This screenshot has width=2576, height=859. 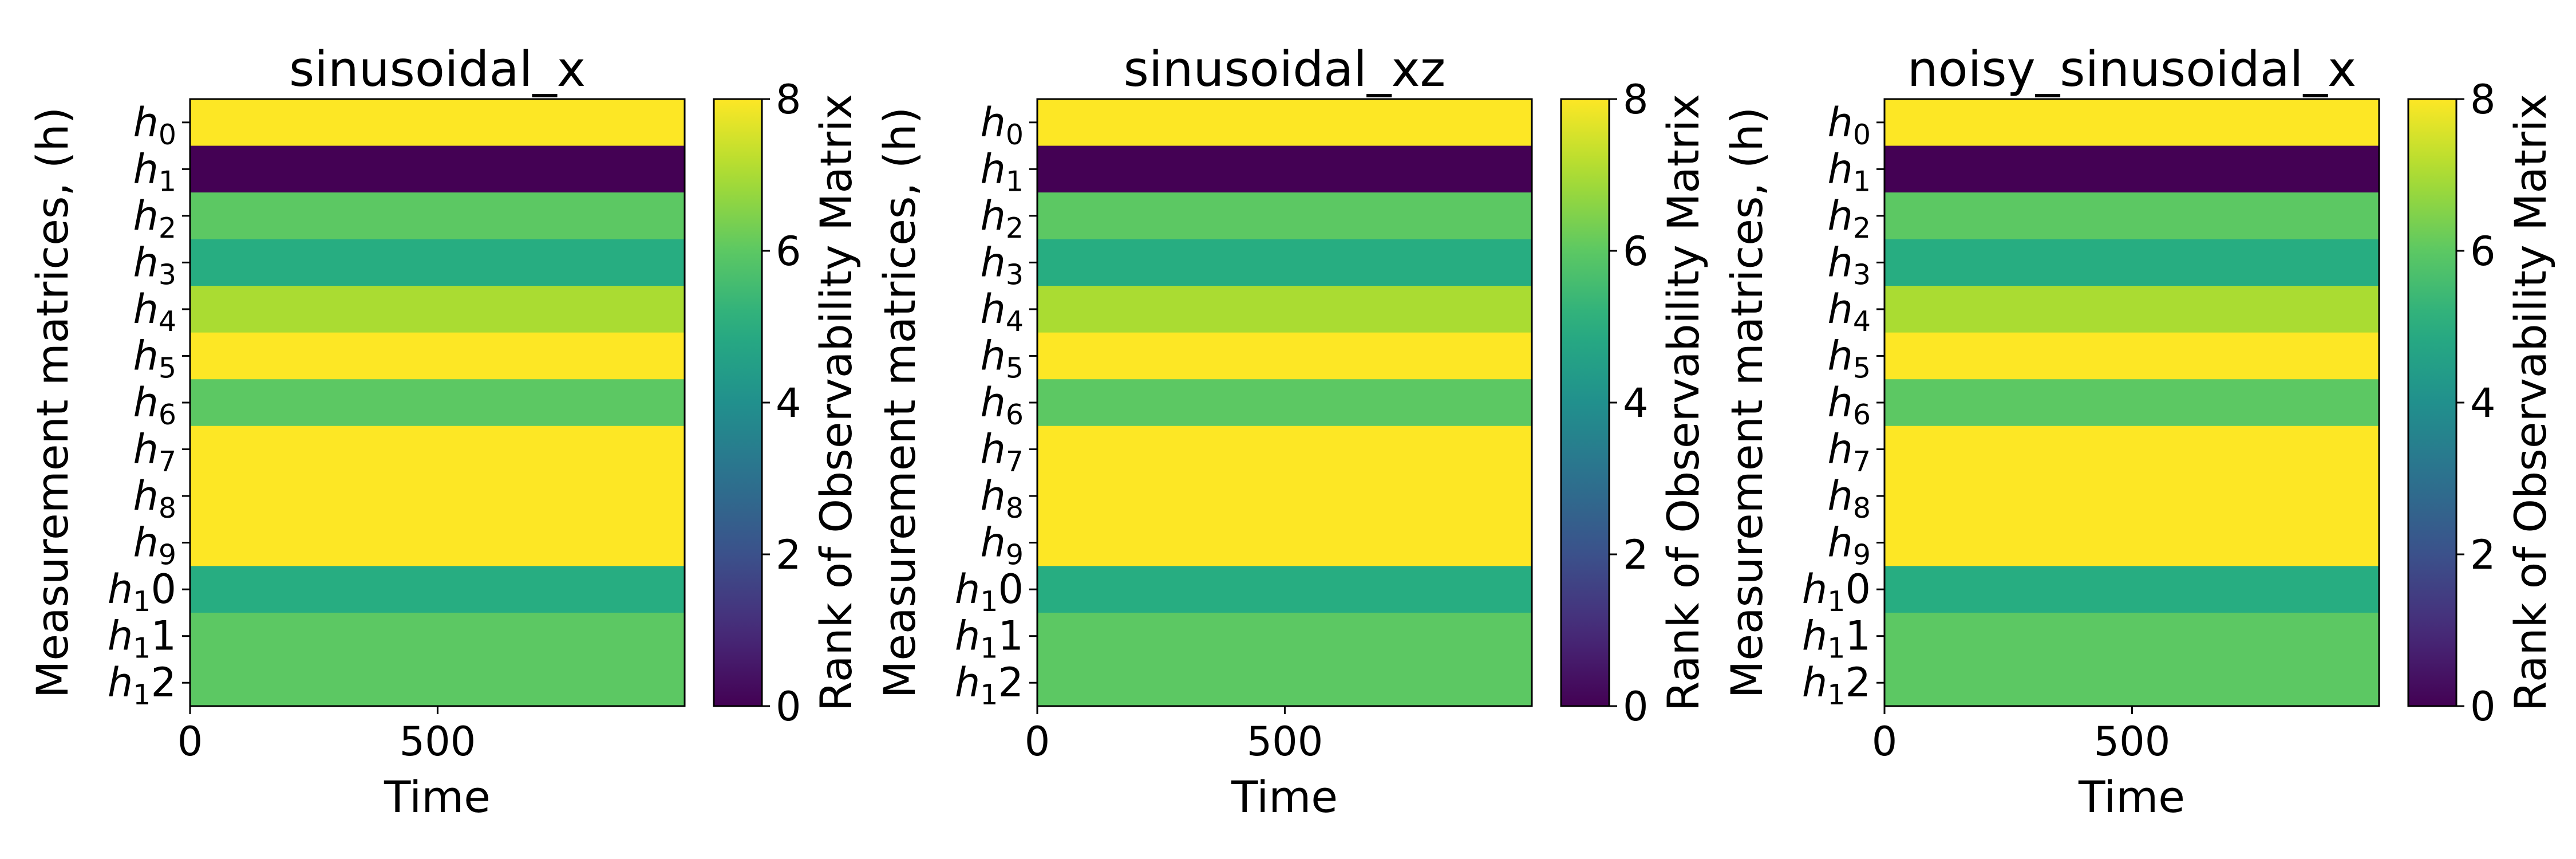 What do you see at coordinates (1836, 639) in the screenshot?
I see `y-tick-label: h11` at bounding box center [1836, 639].